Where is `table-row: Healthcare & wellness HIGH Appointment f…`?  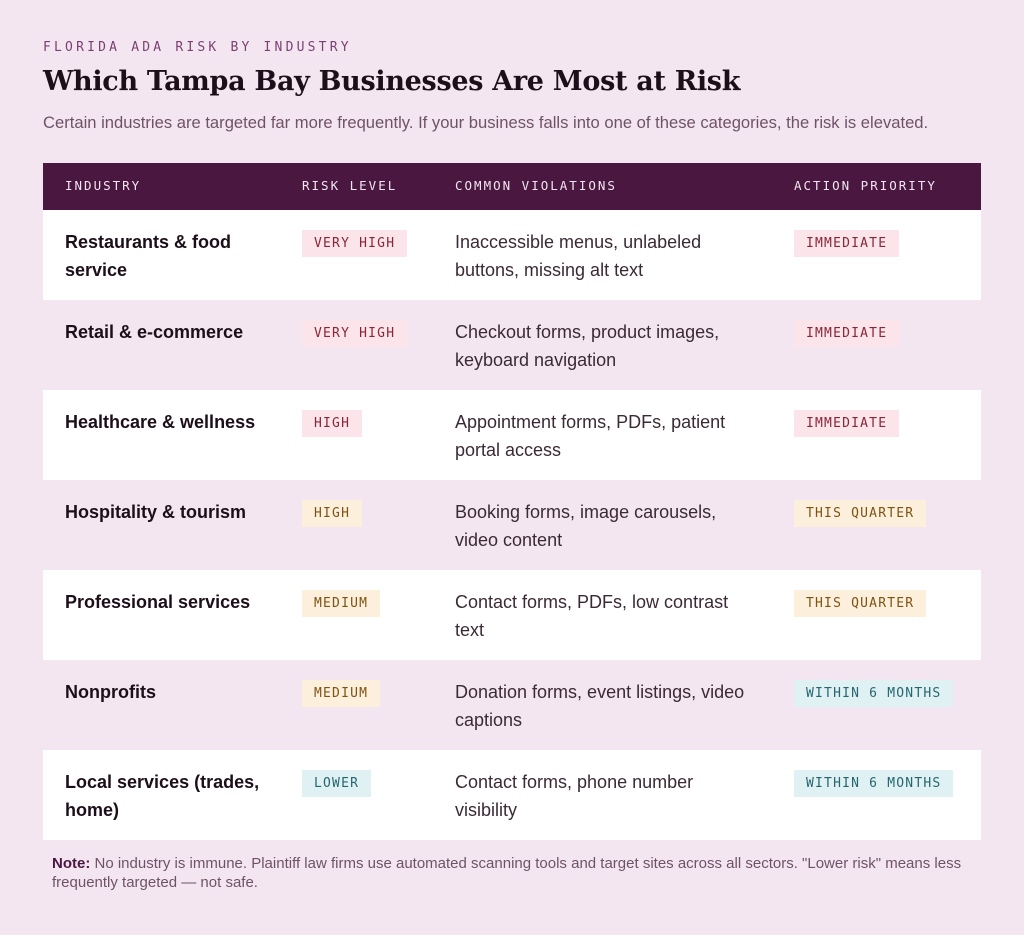 table-row: Healthcare & wellness HIGH Appointment f… is located at coordinates (512, 435).